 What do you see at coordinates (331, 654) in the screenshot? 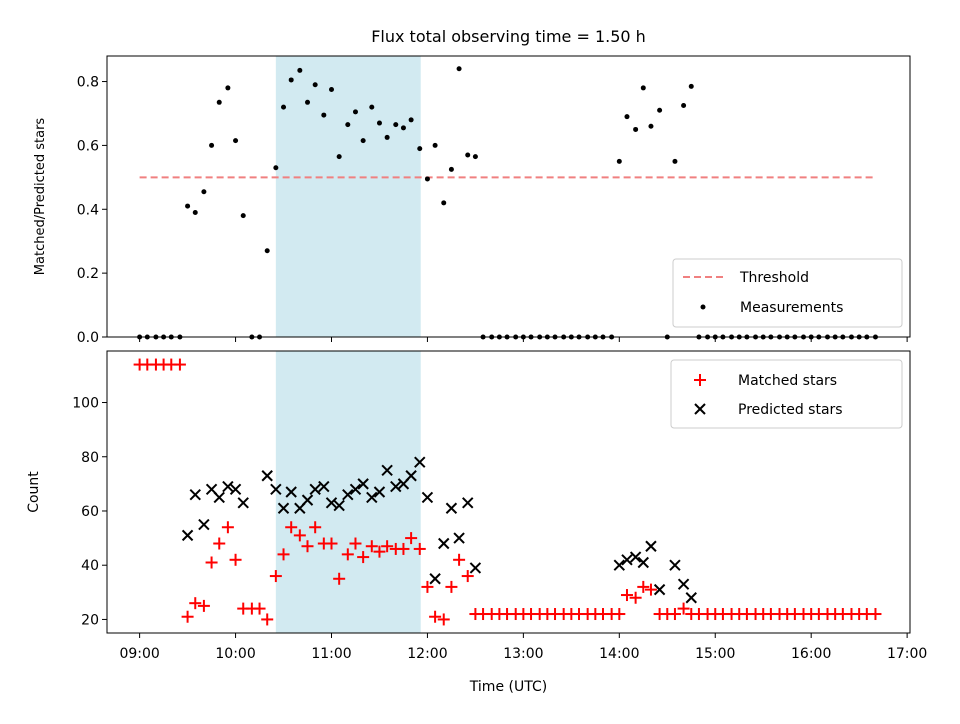
I see `x-tick-label: 11:00` at bounding box center [331, 654].